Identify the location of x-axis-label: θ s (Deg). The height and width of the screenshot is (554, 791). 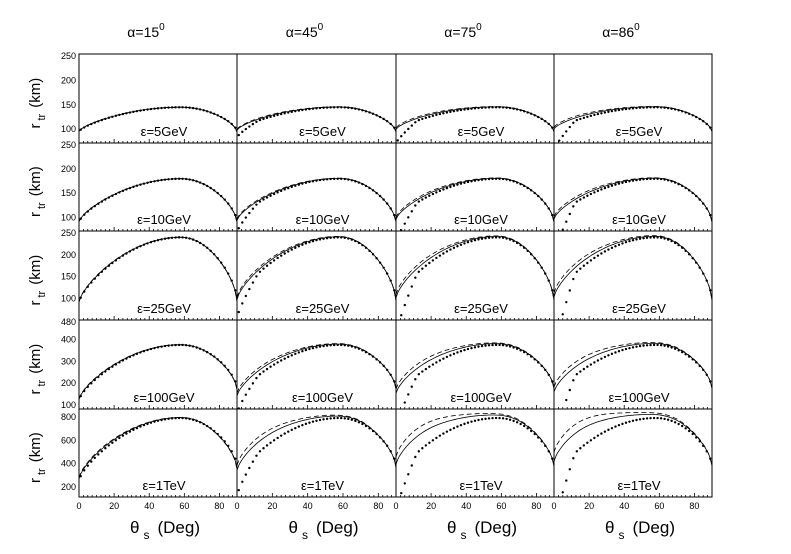
(640, 530).